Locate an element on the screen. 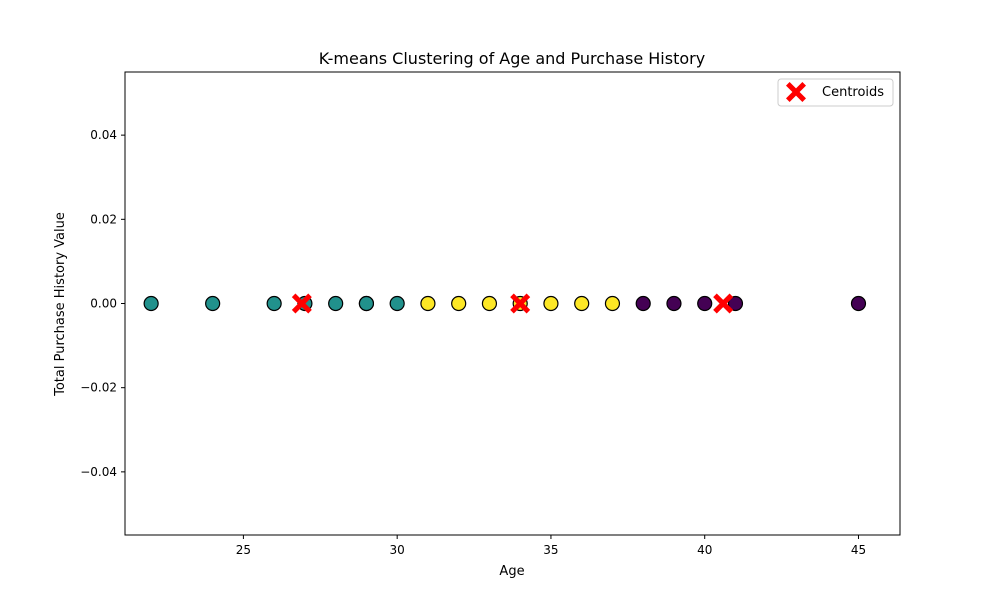  centroid-markers is located at coordinates (512, 303).